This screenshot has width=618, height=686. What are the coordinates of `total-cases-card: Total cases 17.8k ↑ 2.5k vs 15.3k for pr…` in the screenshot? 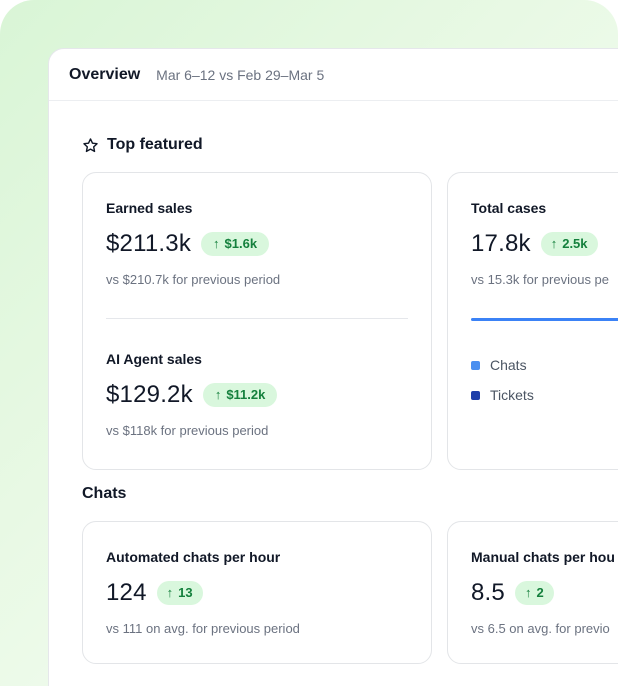 It's located at (532, 321).